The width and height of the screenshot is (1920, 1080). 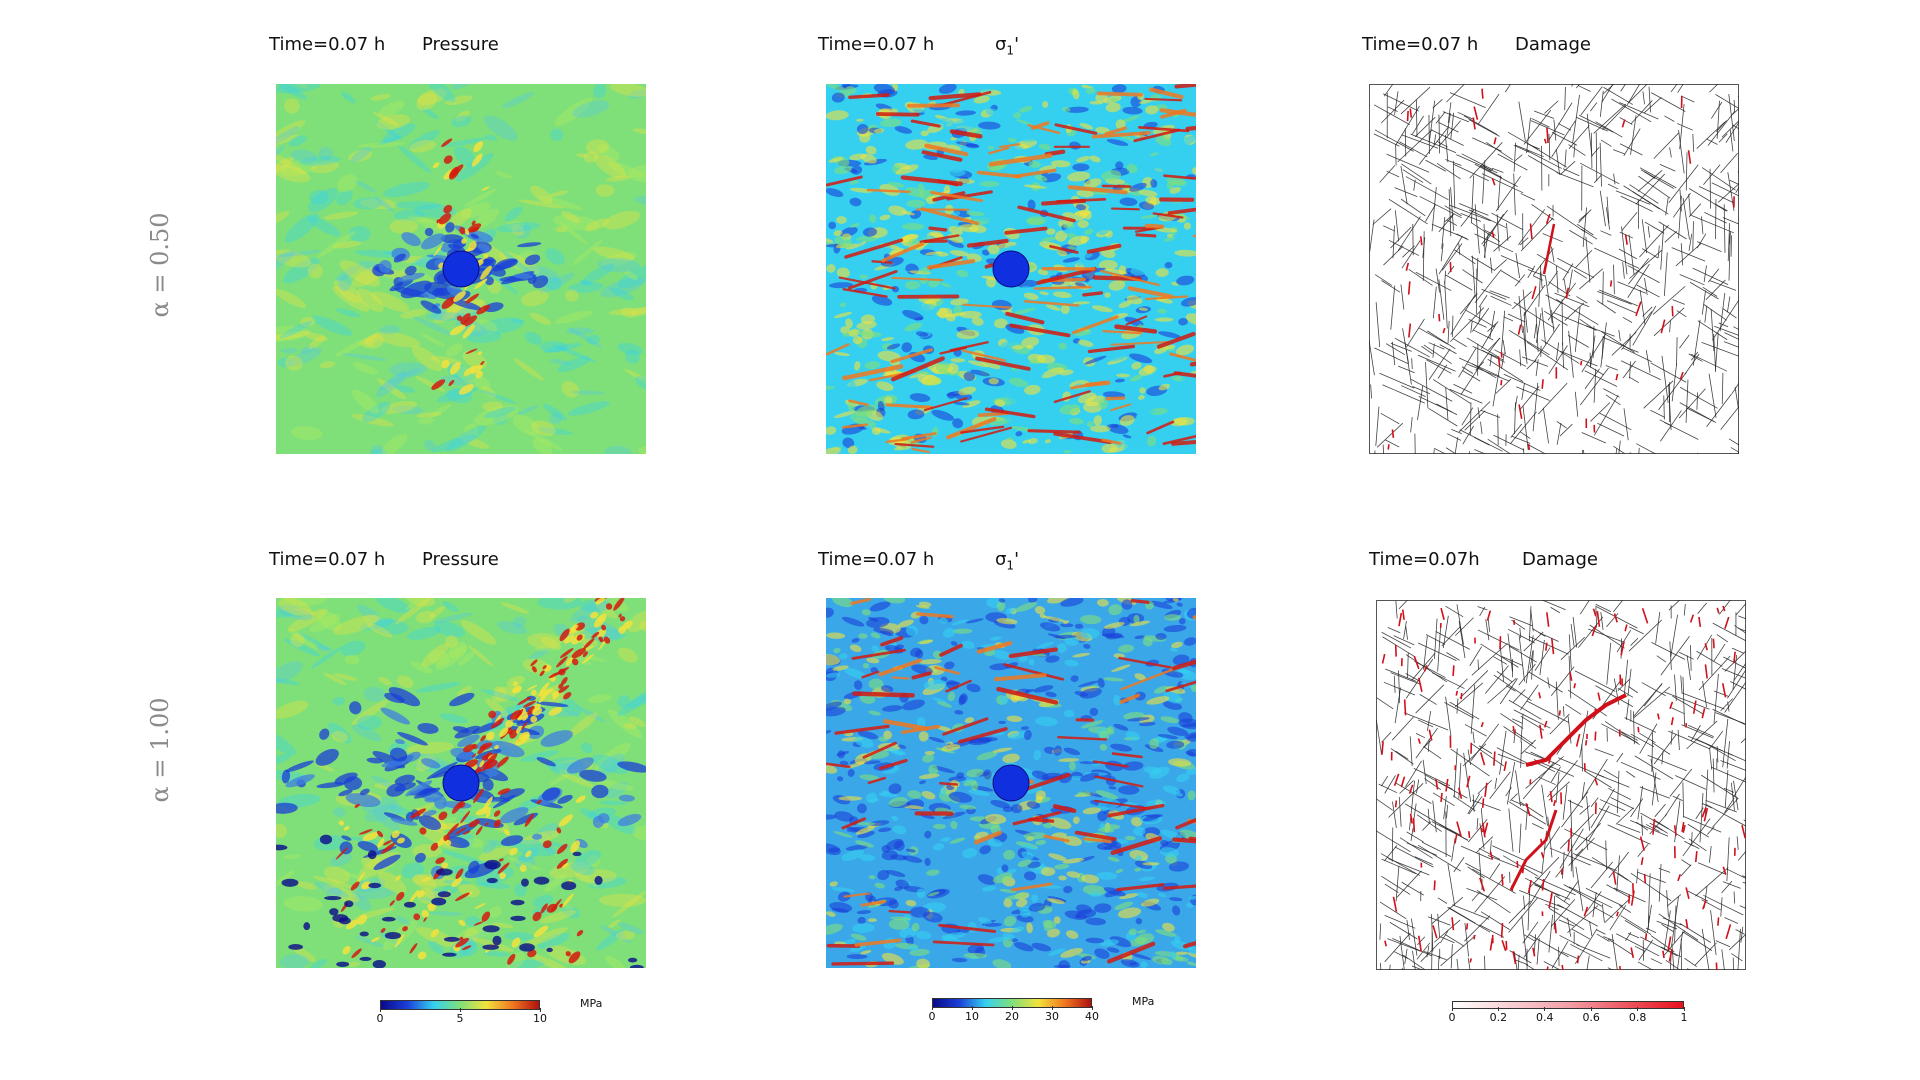 I want to click on title-top-damage-field: Damage, so click(x=1553, y=44).